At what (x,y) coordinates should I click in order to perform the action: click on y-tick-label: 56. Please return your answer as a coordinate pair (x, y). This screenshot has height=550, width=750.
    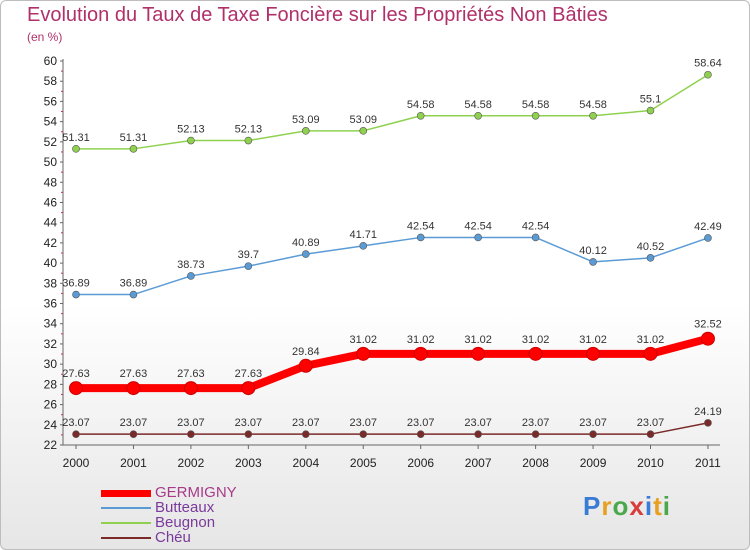
    Looking at the image, I should click on (51, 101).